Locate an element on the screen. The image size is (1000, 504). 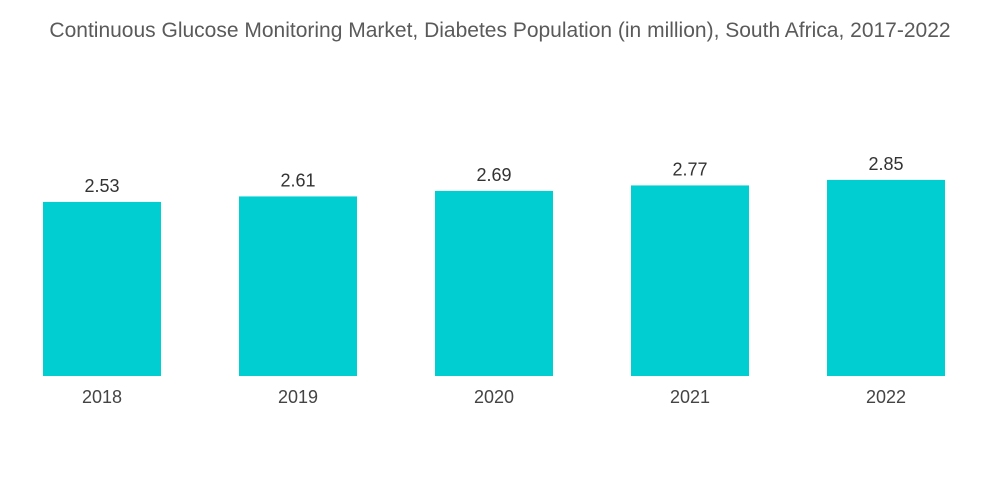
x-tick-label: 2019 is located at coordinates (298, 397).